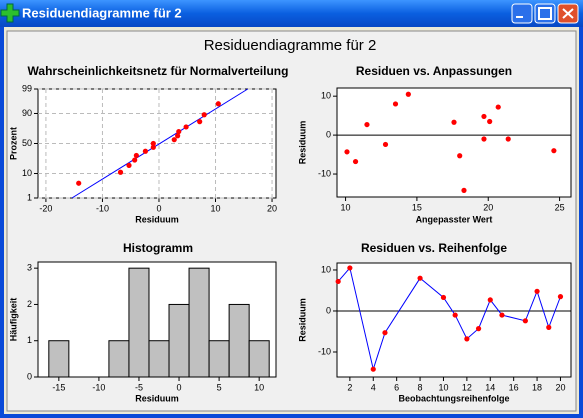  I want to click on x-axis-label: Angepasster Wert, so click(454, 219).